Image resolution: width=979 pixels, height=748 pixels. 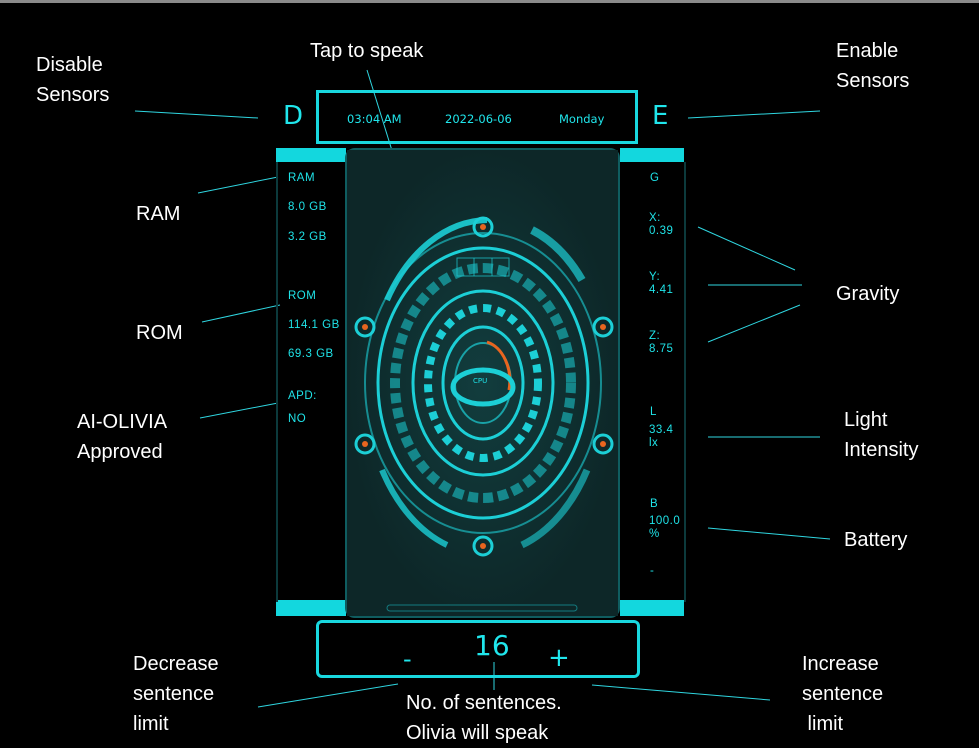 I want to click on frame-bar-bottom-left, so click(x=311, y=608).